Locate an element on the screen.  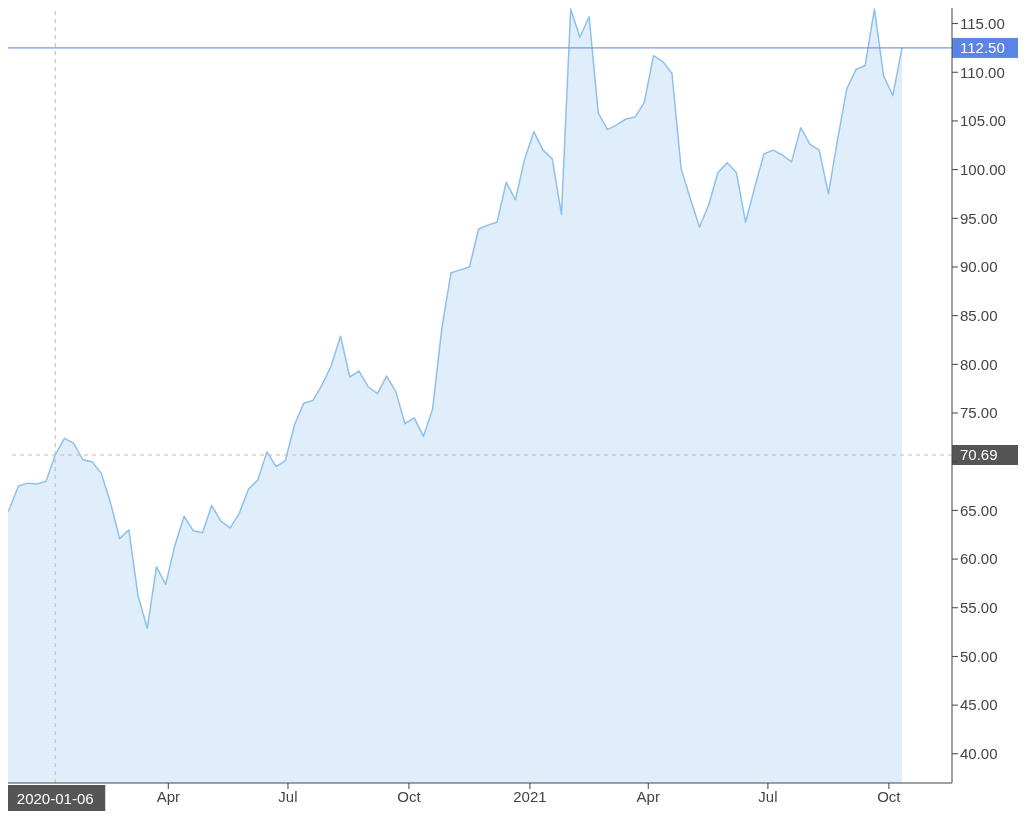
x-tick-label: 2021 is located at coordinates (530, 796).